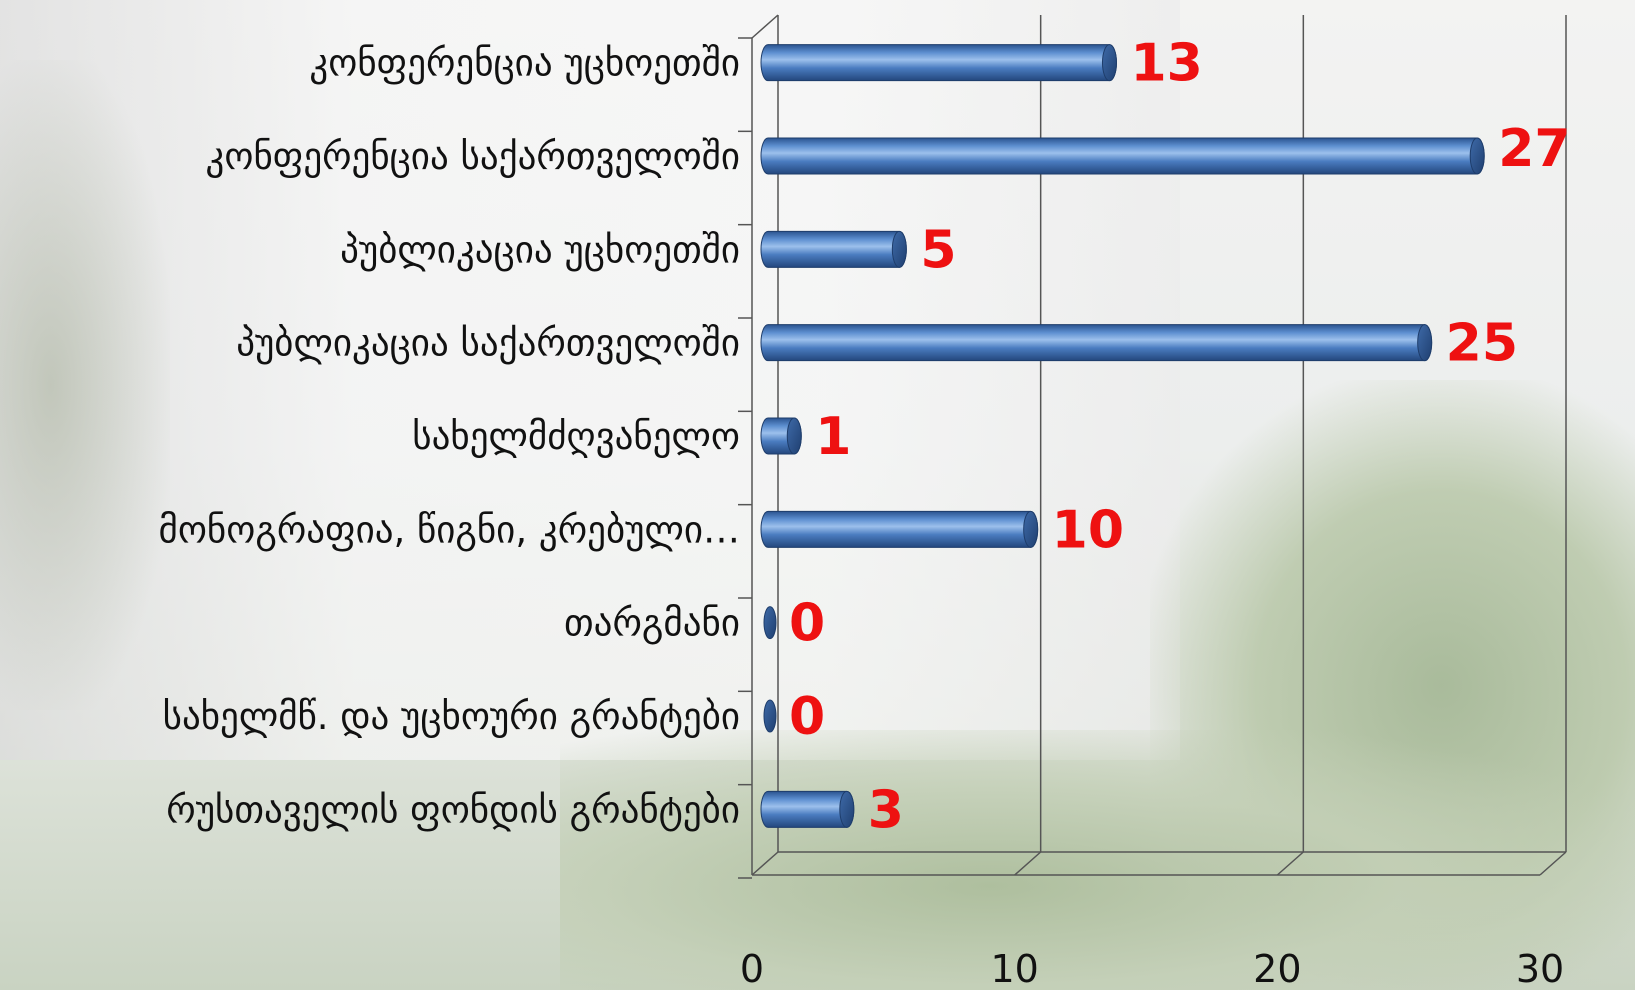 The image size is (1635, 990). I want to click on category-label: პუბლიკაცია საქართველოში, so click(488, 343).